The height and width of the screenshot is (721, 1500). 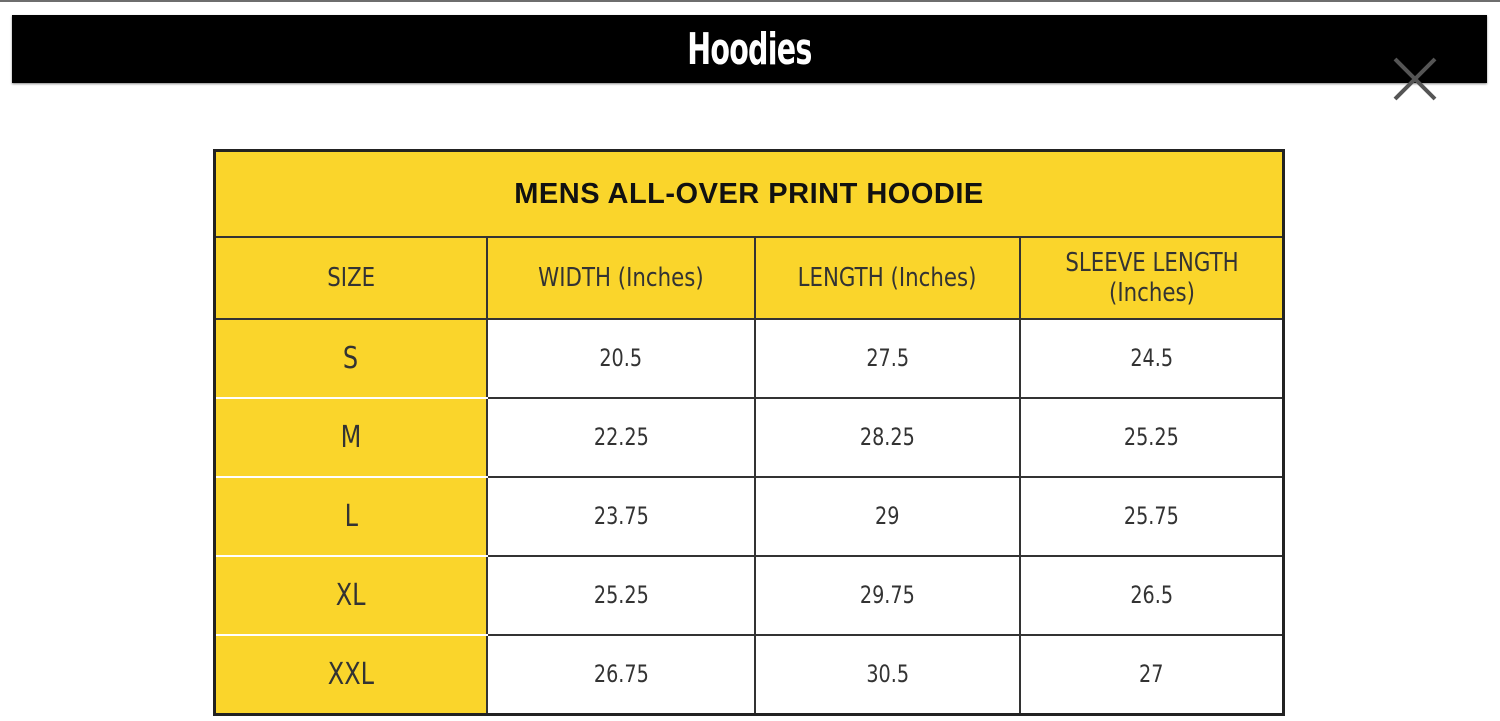 I want to click on sleeve-cell: 26.5, so click(x=1152, y=595).